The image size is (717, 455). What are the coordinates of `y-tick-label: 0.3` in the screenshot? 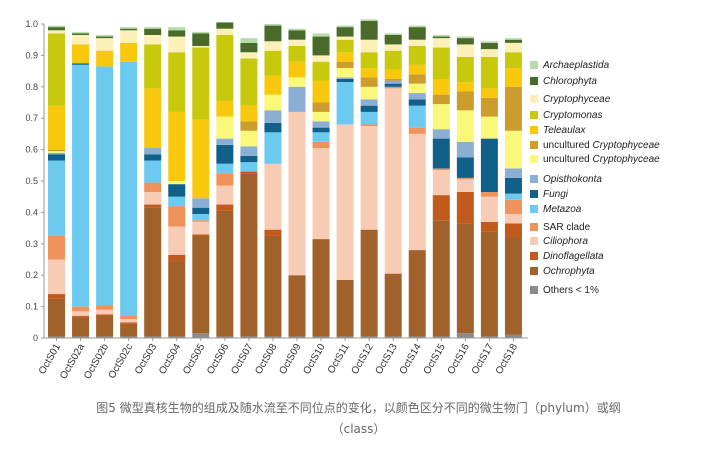 It's located at (31, 244).